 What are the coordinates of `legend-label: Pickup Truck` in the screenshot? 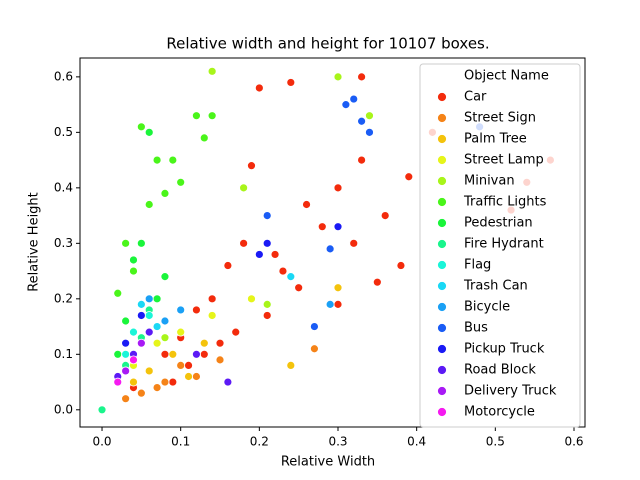 It's located at (504, 349).